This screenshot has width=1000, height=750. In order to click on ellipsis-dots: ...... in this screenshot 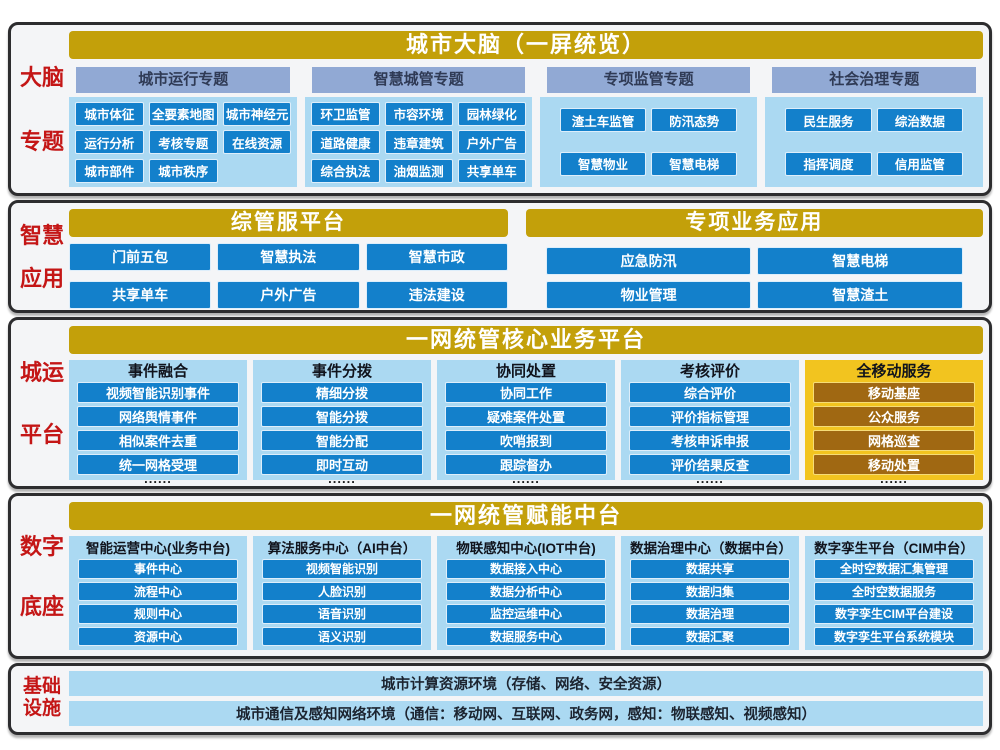, I will do `click(710, 478)`.